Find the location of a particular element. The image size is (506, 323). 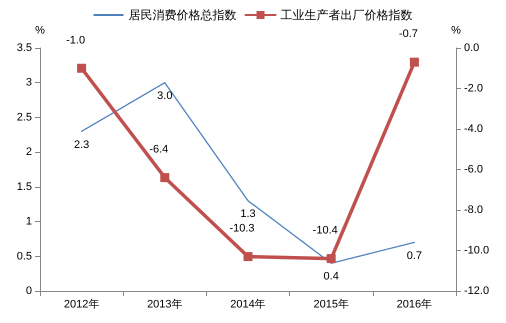

data-label: -0.7 is located at coordinates (408, 34).